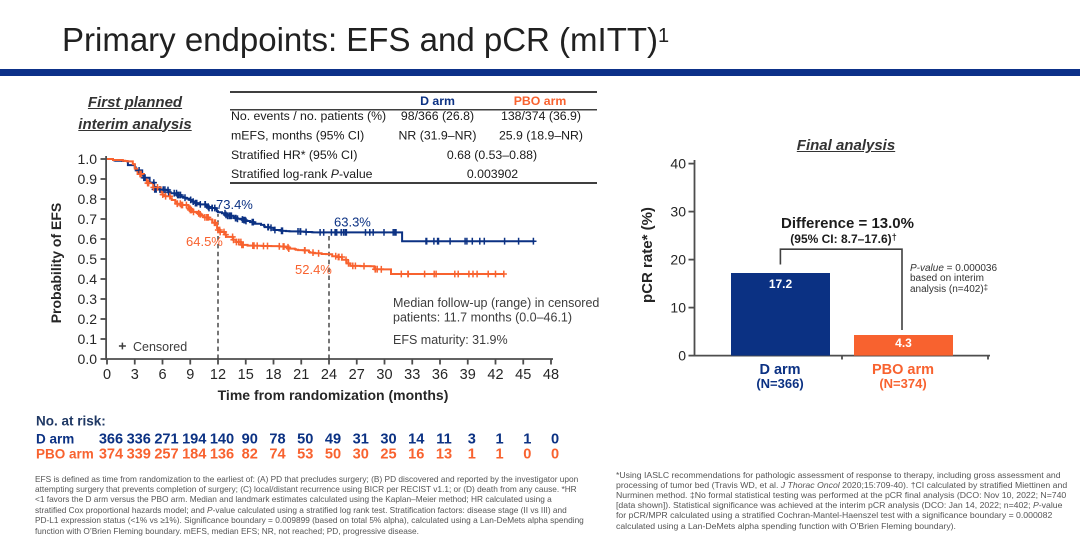  What do you see at coordinates (903, 343) in the screenshot?
I see `svg-text: 4.3` at bounding box center [903, 343].